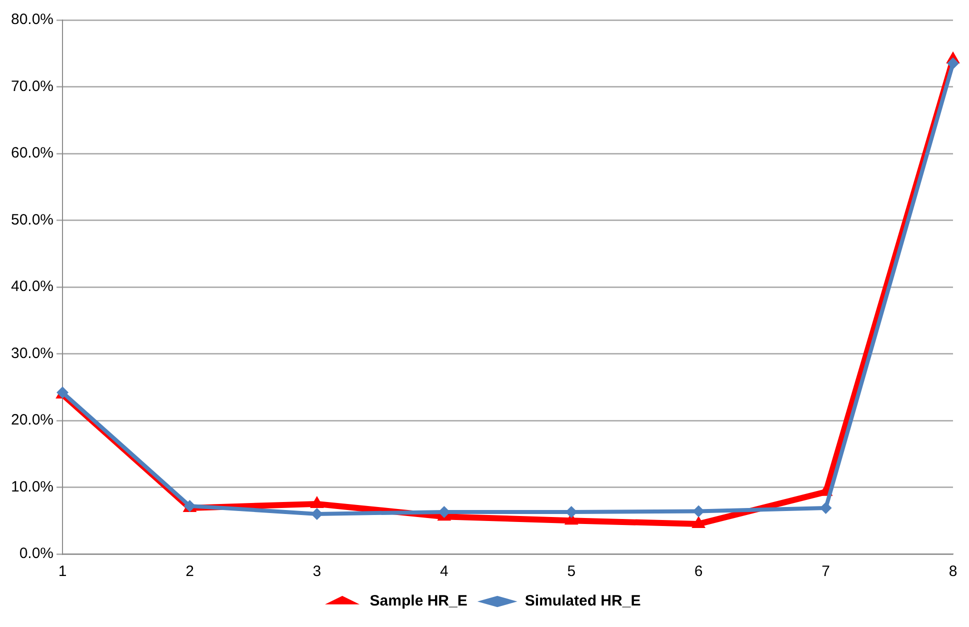  Describe the element at coordinates (698, 571) in the screenshot. I see `x-tick-label: 6` at that location.